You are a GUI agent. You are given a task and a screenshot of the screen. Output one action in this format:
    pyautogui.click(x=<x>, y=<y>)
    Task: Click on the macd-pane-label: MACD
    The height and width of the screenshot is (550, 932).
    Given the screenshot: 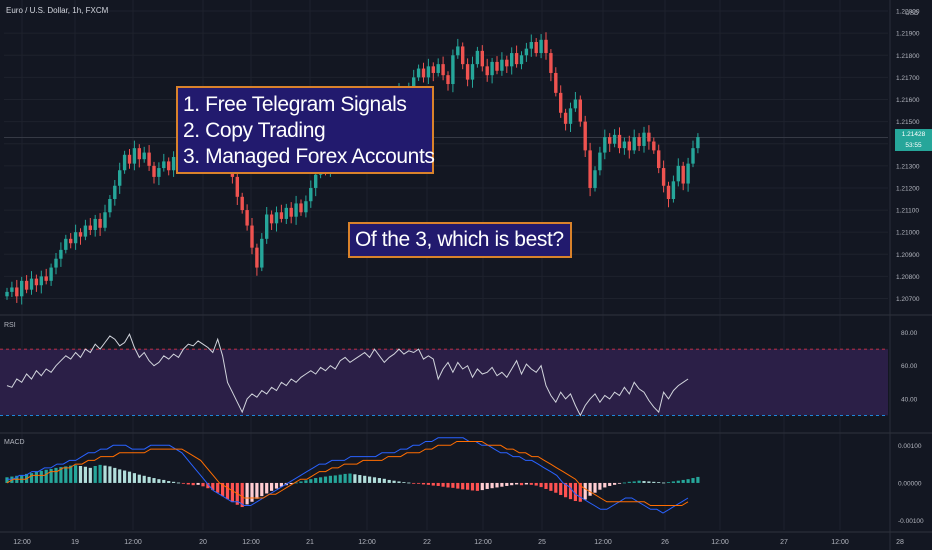 What is the action you would take?
    pyautogui.click(x=14, y=442)
    